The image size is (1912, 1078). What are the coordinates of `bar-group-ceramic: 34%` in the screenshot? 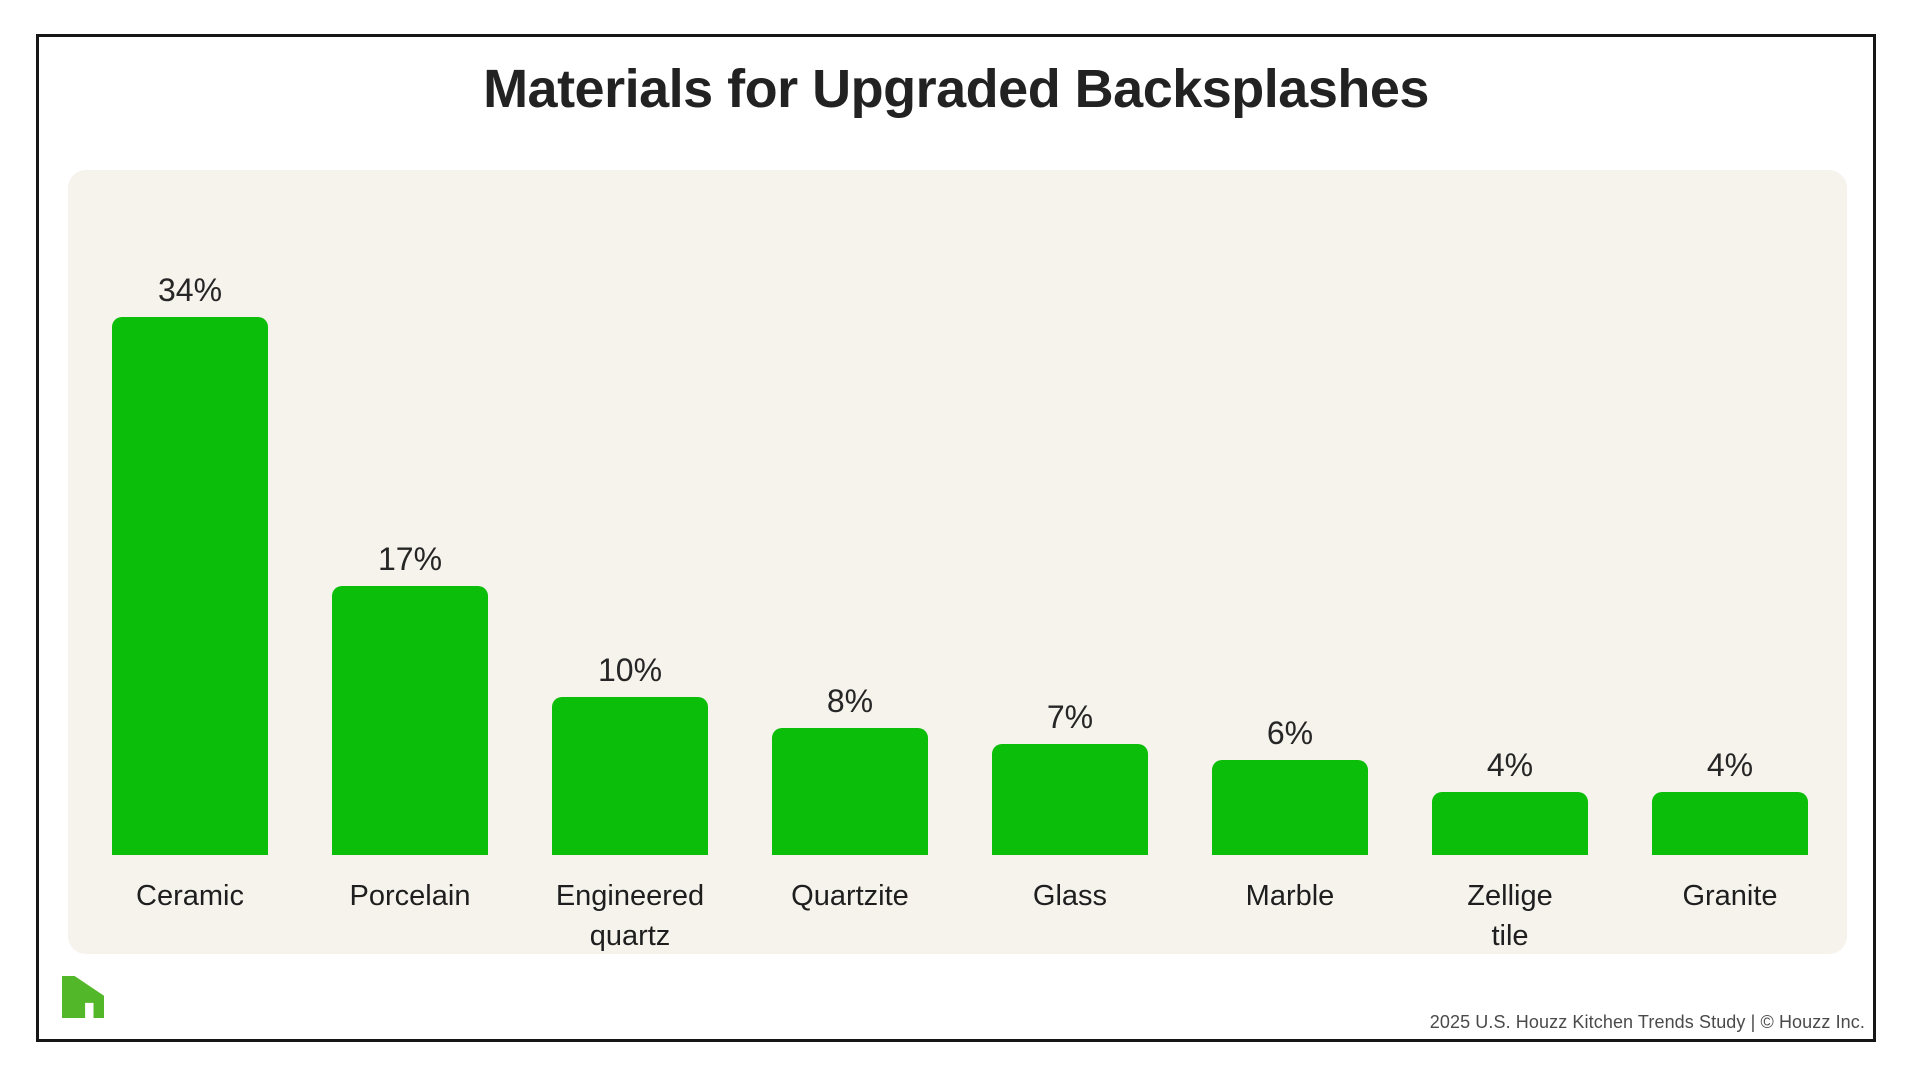 It's located at (190, 512).